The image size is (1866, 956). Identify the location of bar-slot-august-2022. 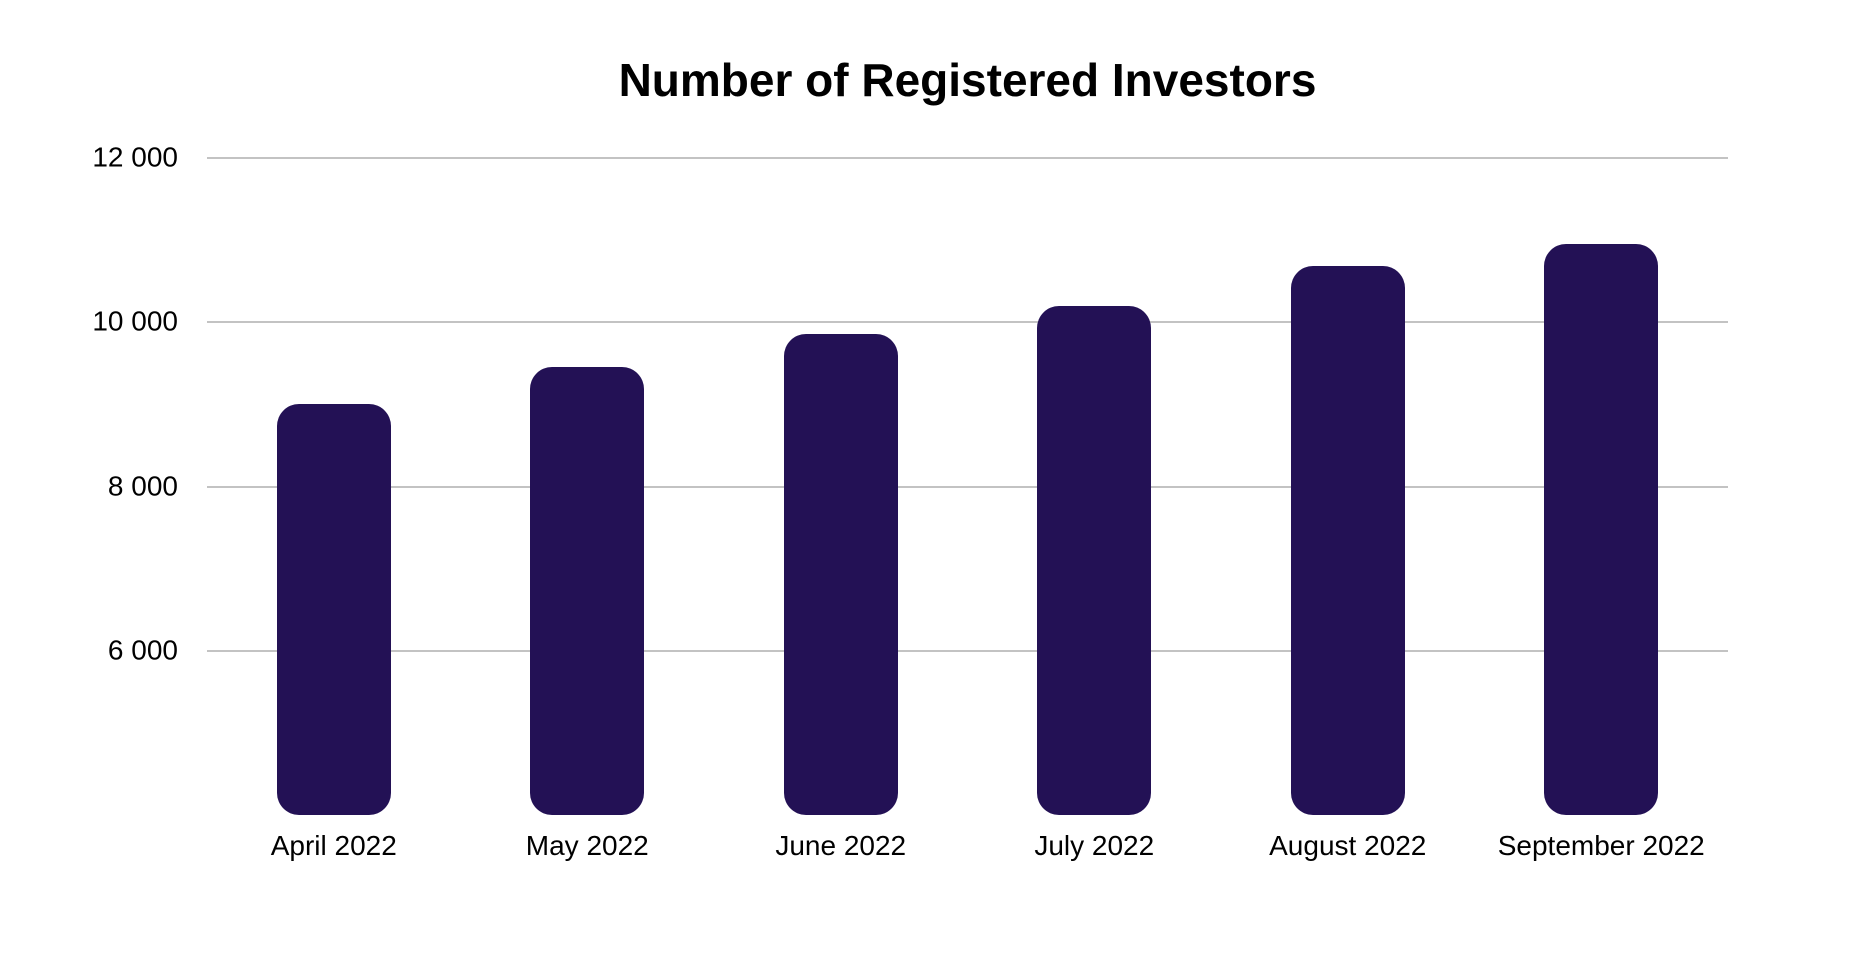
(1348, 486).